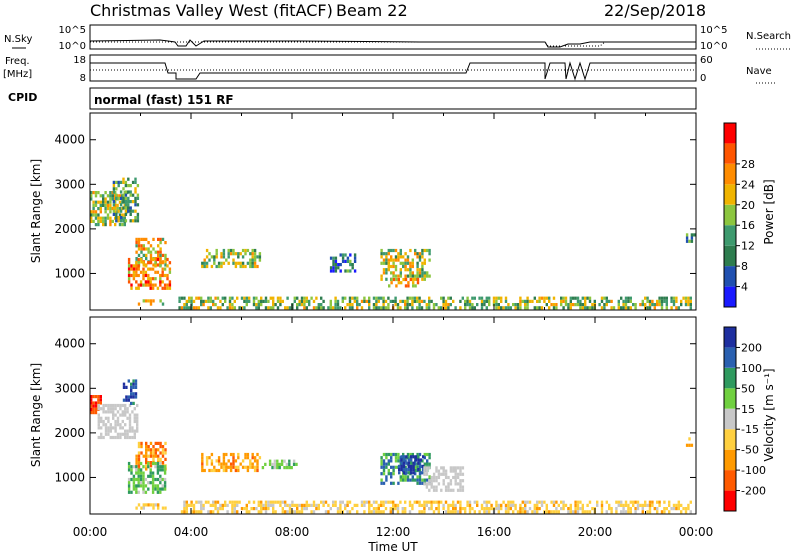 The height and width of the screenshot is (554, 800). Describe the element at coordinates (748, 164) in the screenshot. I see `power-colorbar-tick-label: 28` at that location.